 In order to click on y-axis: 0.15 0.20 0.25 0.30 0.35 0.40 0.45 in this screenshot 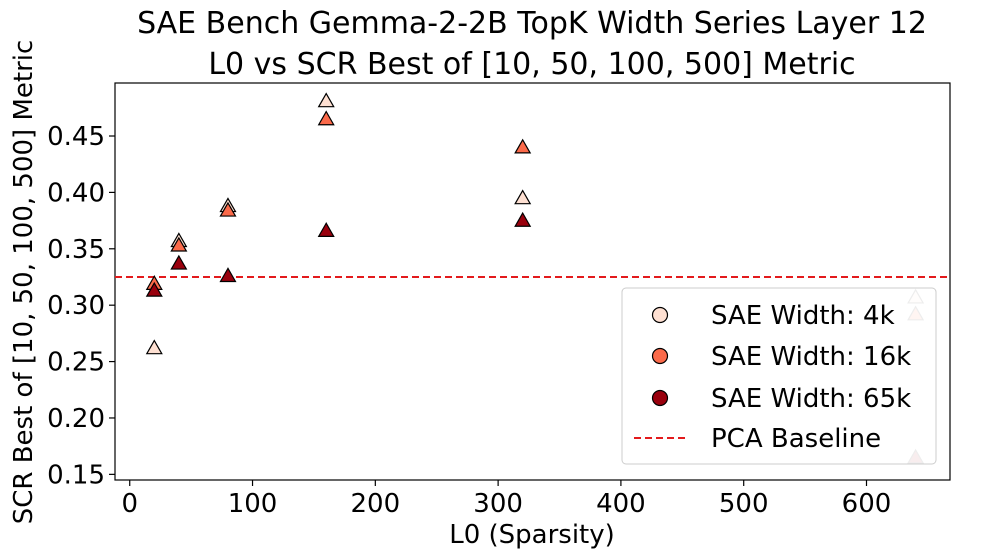, I will do `click(81, 306)`.